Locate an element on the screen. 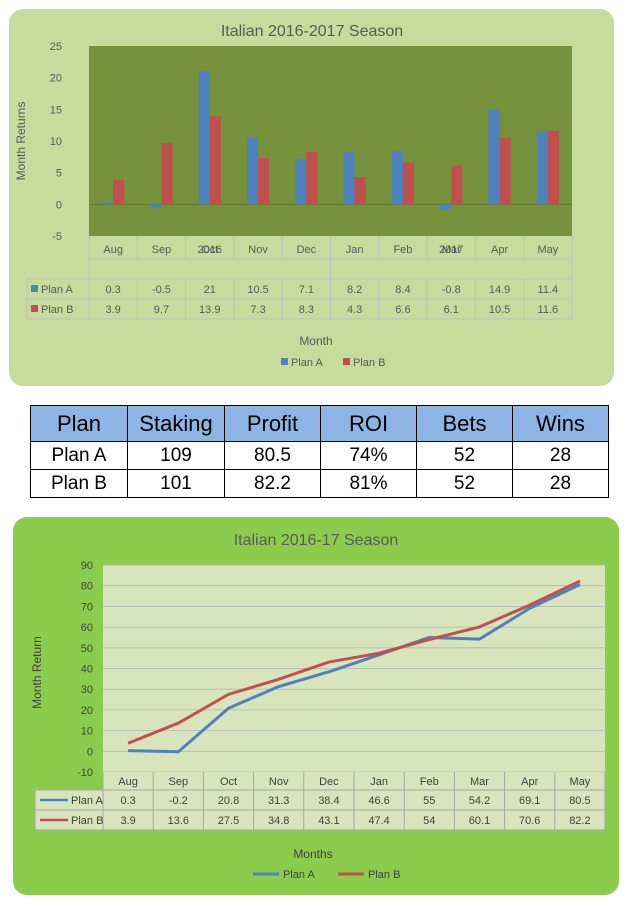  y-tick-label: 70 is located at coordinates (87, 607).